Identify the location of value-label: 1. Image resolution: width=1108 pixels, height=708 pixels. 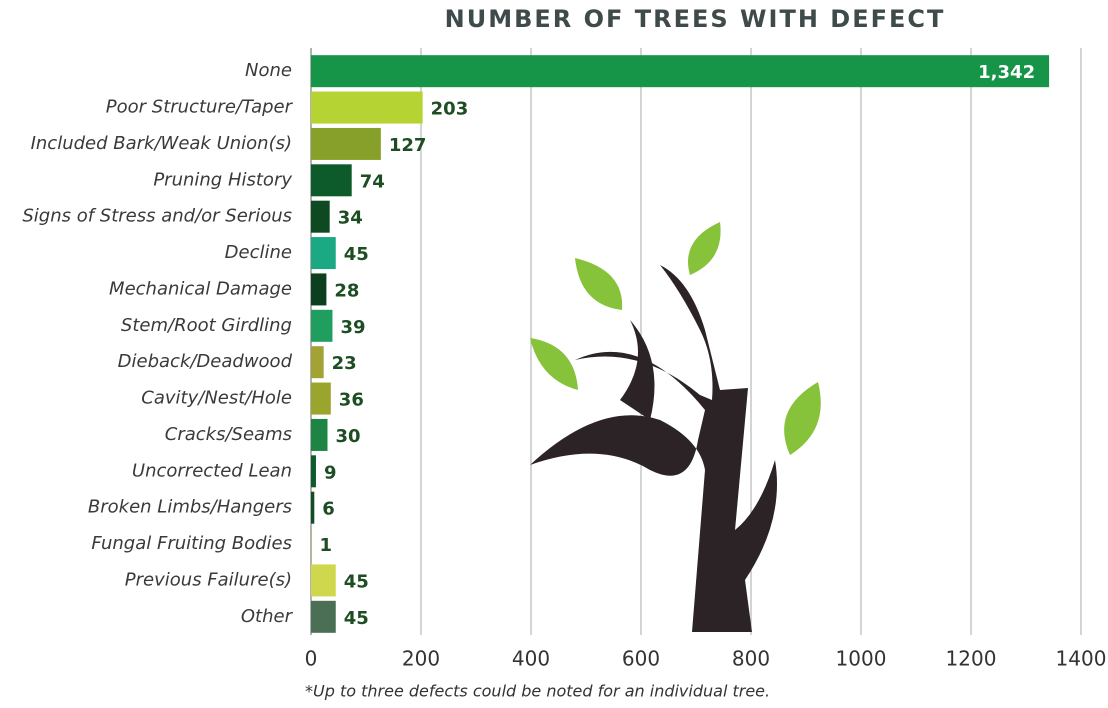
(326, 545).